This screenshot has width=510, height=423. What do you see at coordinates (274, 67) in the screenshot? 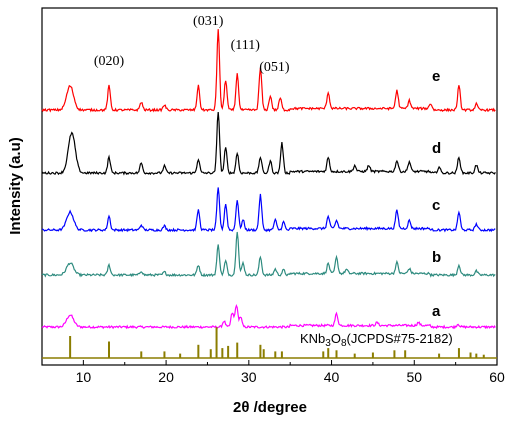
I see `peak-label: (051)` at bounding box center [274, 67].